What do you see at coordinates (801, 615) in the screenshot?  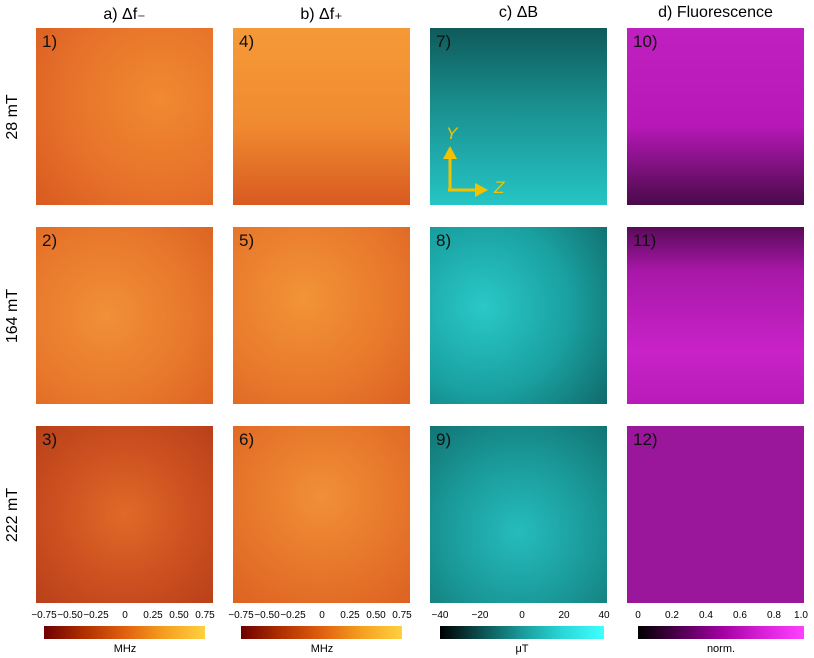 I see `colorbar-tick: 1.0` at bounding box center [801, 615].